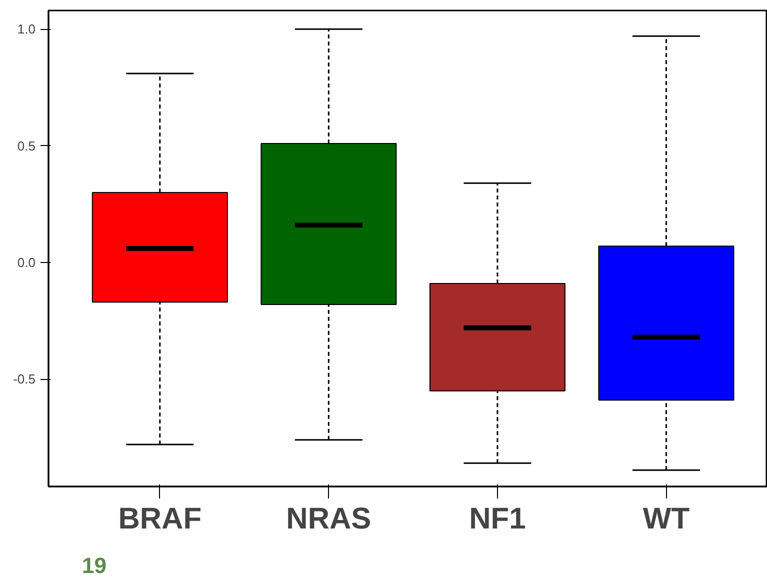 Image resolution: width=767 pixels, height=587 pixels. I want to click on x-tick-label: WT, so click(666, 519).